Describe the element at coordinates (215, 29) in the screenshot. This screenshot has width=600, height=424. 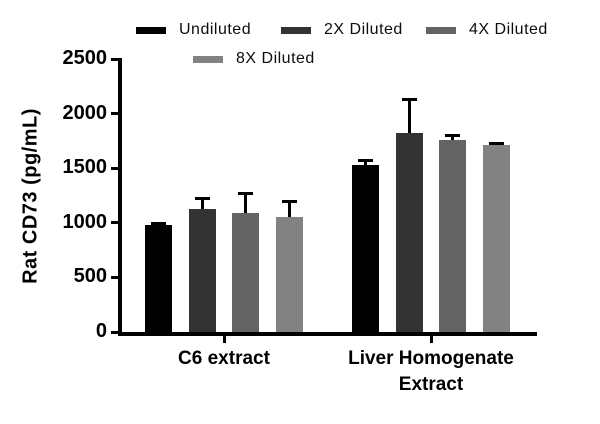
I see `legend-label: Undiluted` at that location.